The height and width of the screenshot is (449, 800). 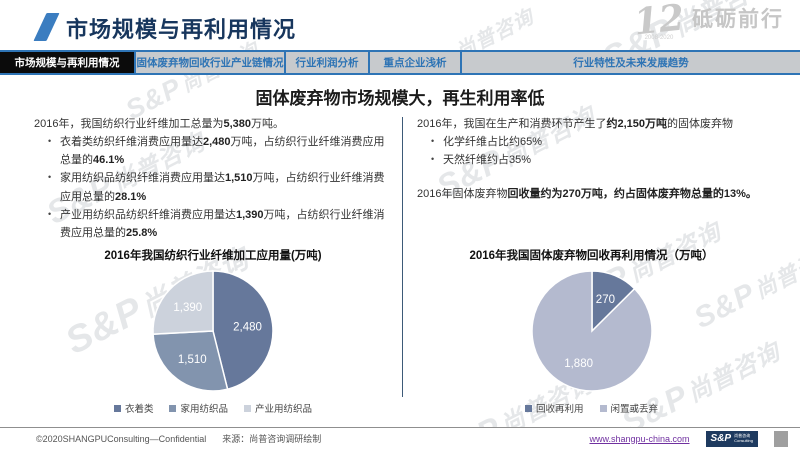 What do you see at coordinates (743, 437) in the screenshot?
I see `sp-logo-subtext: 尚普咨询 Consulting` at bounding box center [743, 437].